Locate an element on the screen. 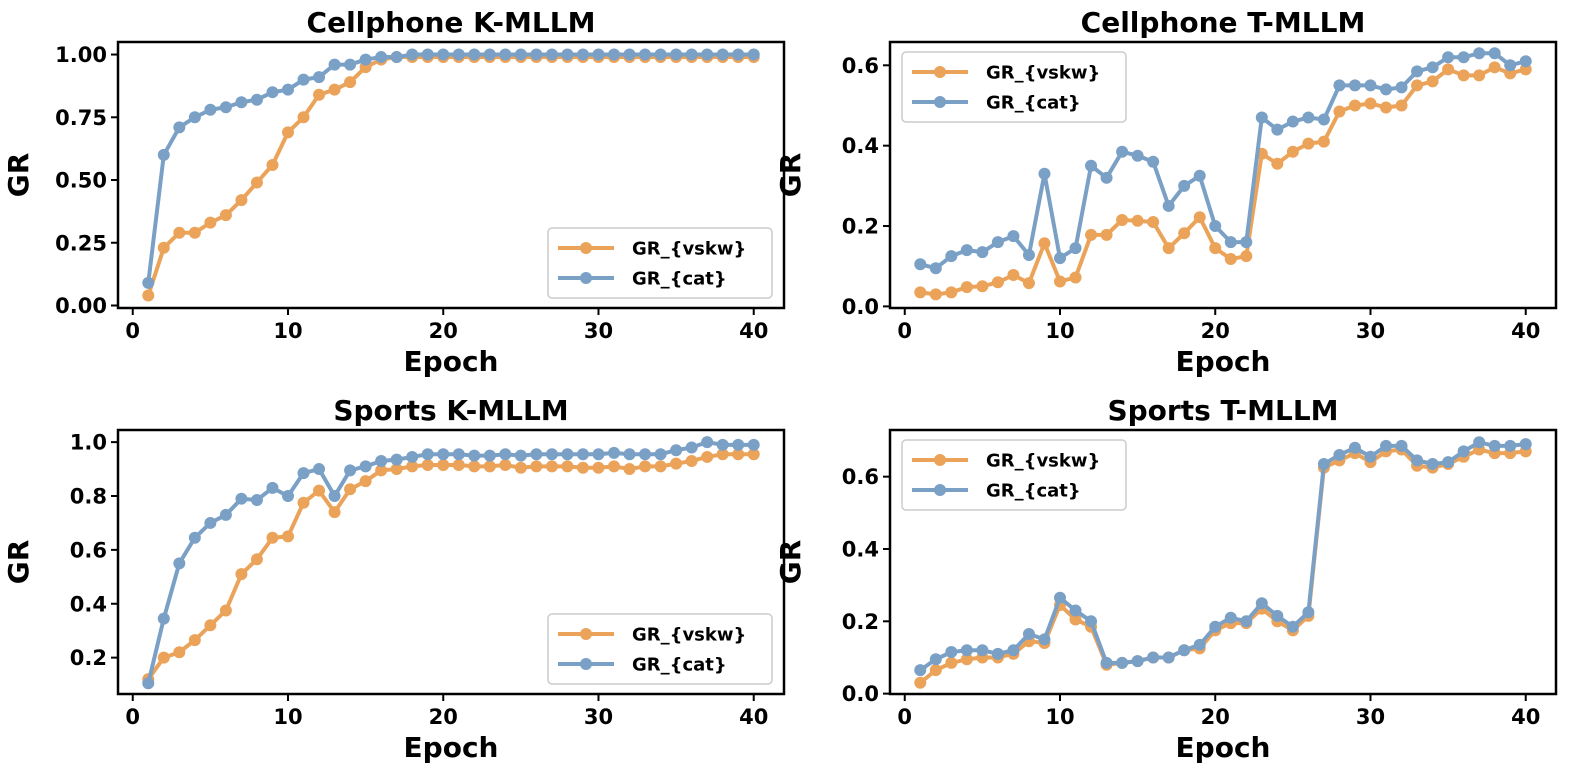 The width and height of the screenshot is (1578, 782). x-axis-label: Epoch is located at coordinates (1223, 747).